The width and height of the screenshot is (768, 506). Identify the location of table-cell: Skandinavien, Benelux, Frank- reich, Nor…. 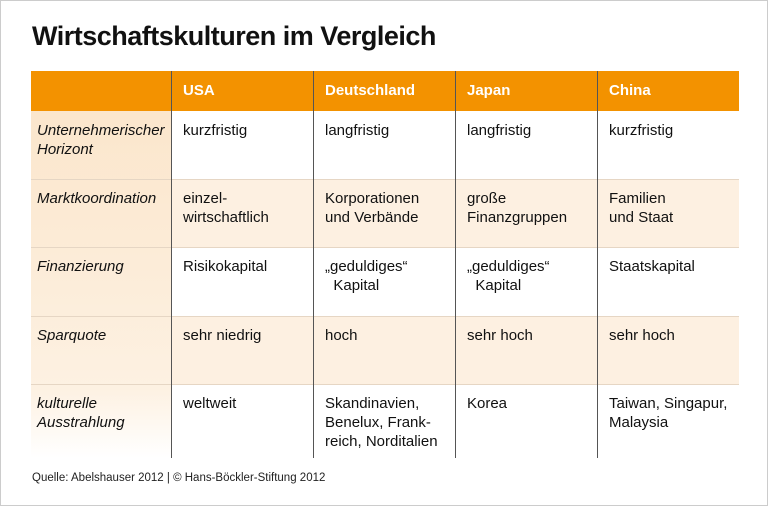
(381, 422).